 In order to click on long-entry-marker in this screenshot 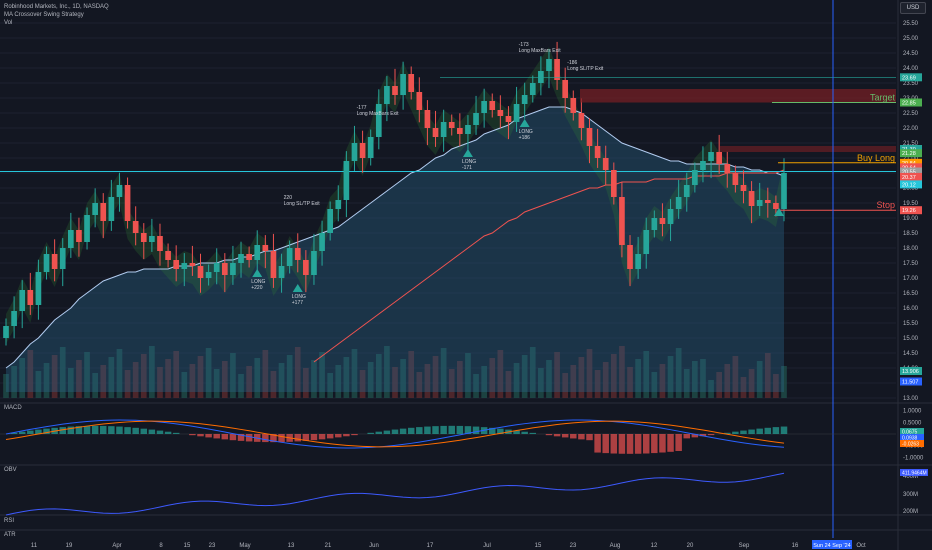, I will do `click(257, 273)`.